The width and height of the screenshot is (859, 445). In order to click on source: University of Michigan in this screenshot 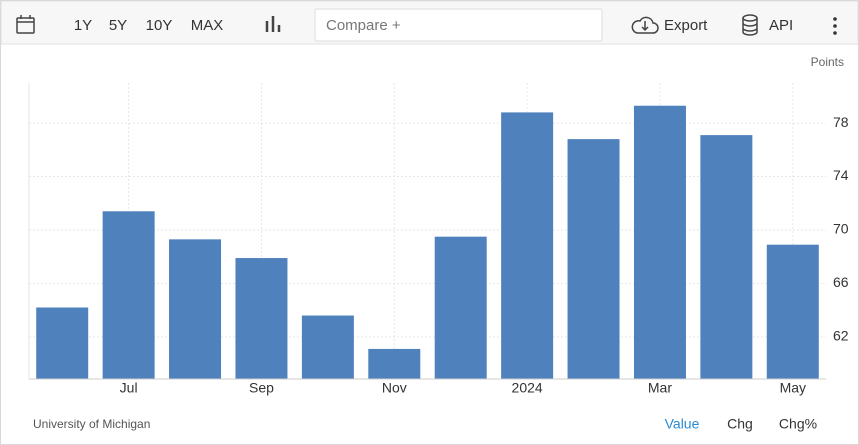, I will do `click(91, 424)`.